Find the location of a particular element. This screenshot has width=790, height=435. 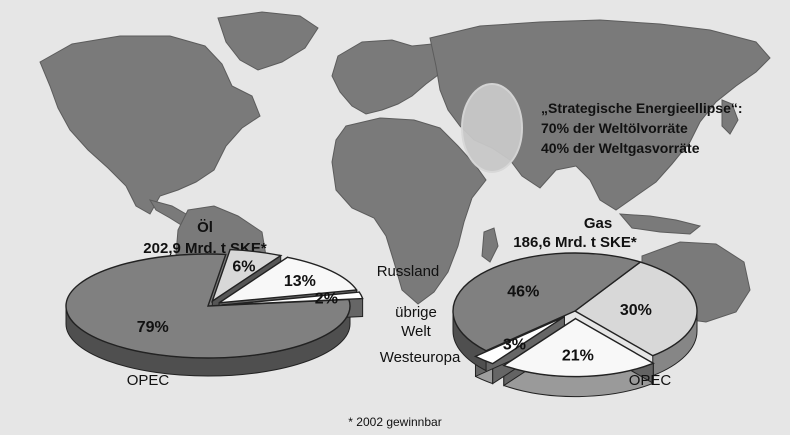

map-greenland is located at coordinates (268, 41).